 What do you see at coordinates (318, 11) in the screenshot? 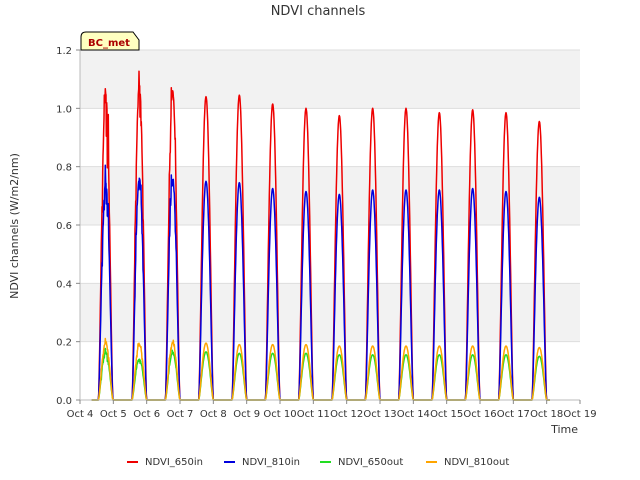
I see `chart-title: NDVI channels` at bounding box center [318, 11].